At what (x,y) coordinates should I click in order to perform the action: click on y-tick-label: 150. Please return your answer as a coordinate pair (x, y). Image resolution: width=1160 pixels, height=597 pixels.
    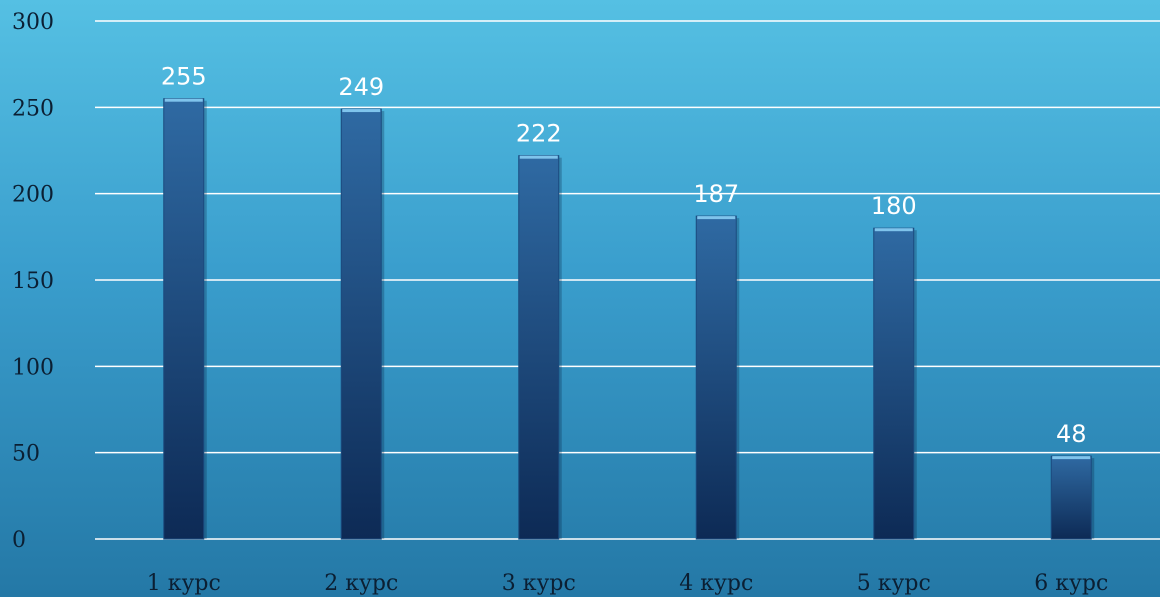
    Looking at the image, I should click on (33, 281).